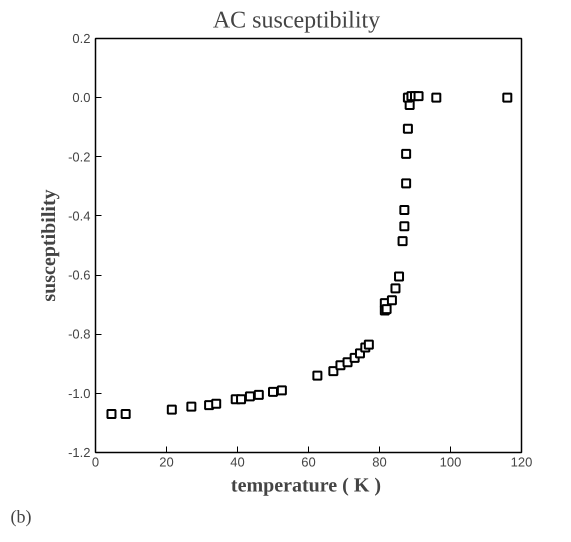 The height and width of the screenshot is (542, 571). I want to click on chart-title: AC susceptibility, so click(296, 21).